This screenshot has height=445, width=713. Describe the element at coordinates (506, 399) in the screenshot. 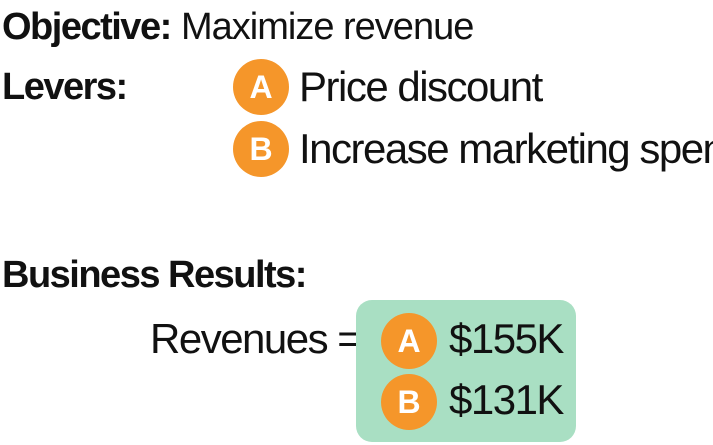

I see `result-b-value: $131K` at that location.